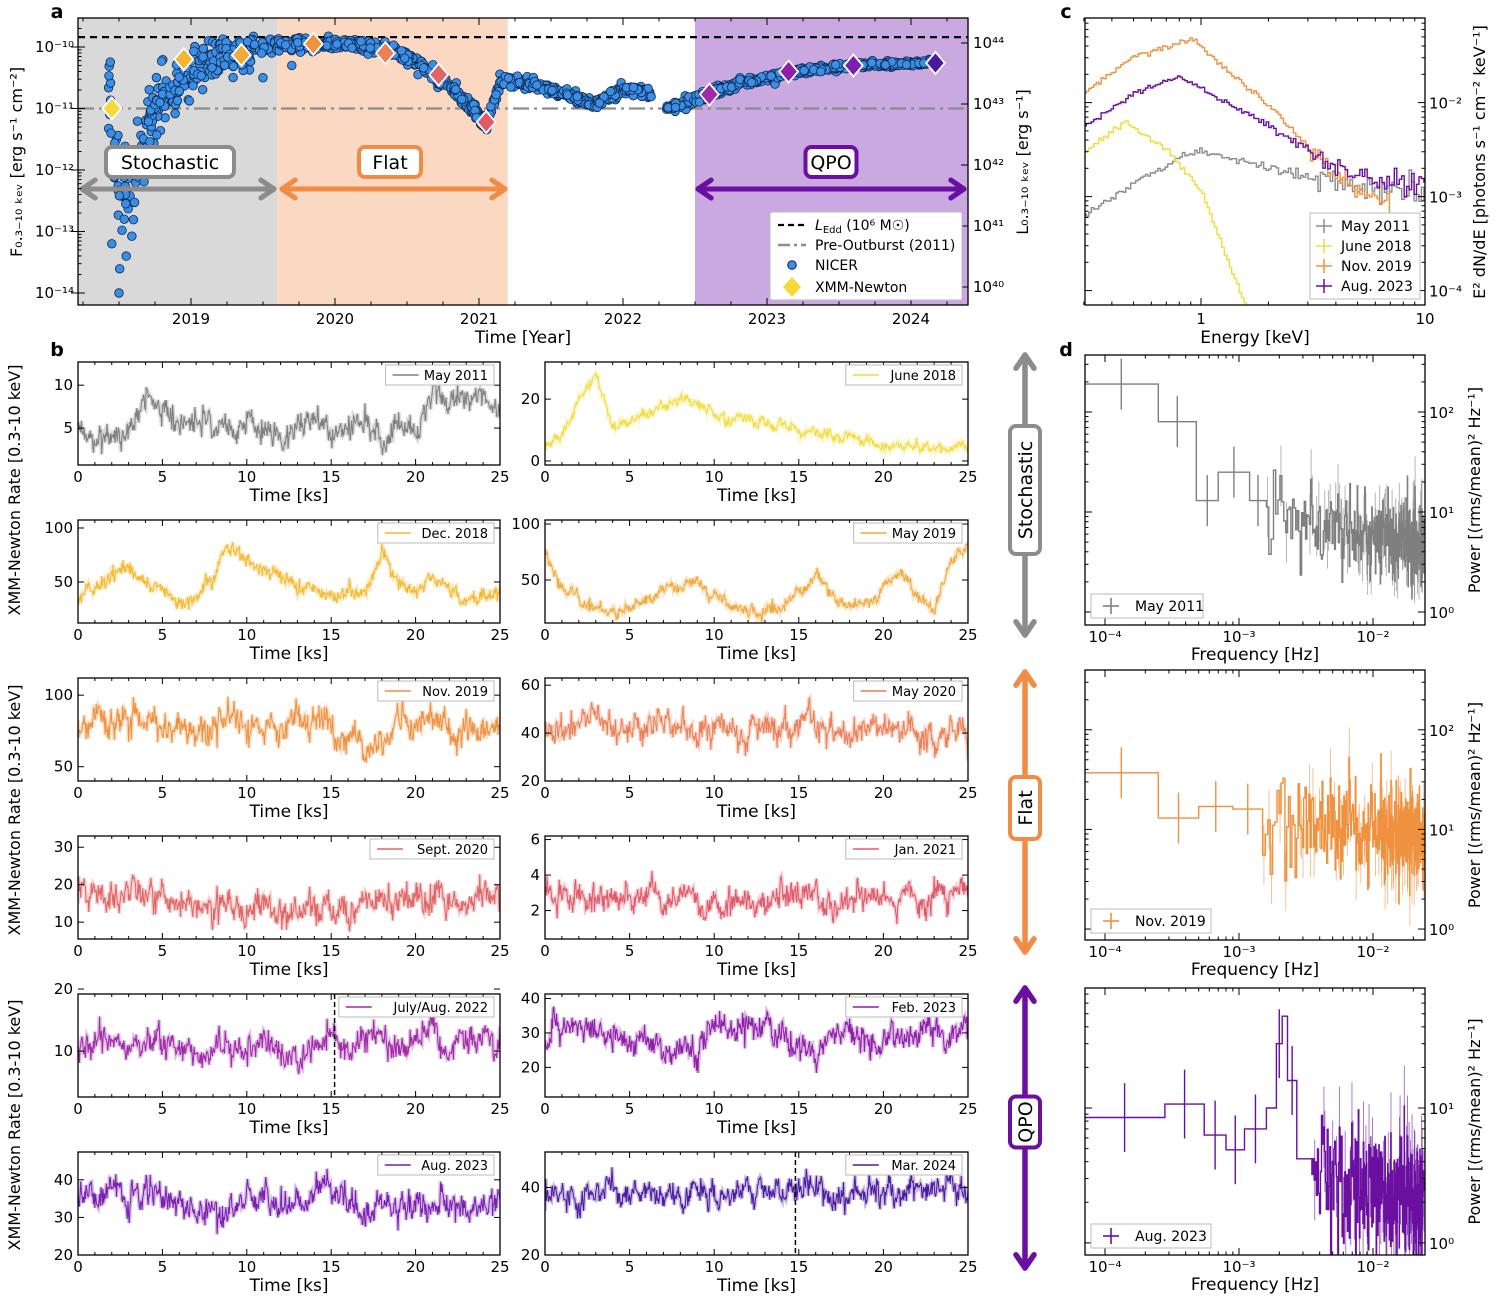 The image size is (1500, 1300). What do you see at coordinates (63, 1180) in the screenshot?
I see `y-tick-label: 40` at bounding box center [63, 1180].